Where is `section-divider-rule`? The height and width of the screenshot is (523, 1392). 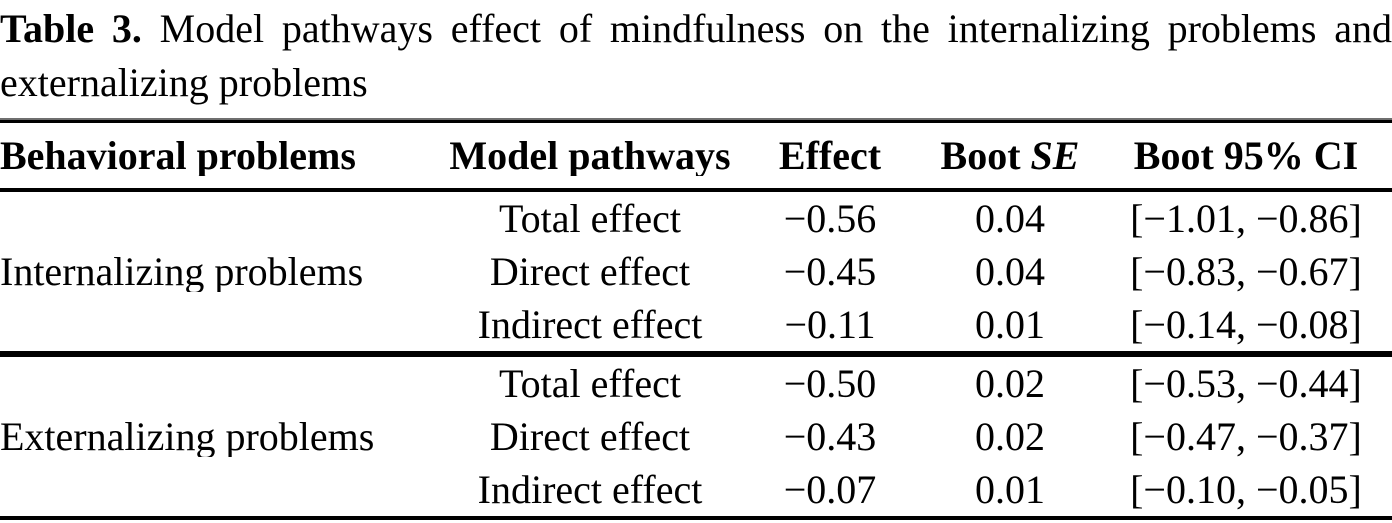
section-divider-rule is located at coordinates (696, 354).